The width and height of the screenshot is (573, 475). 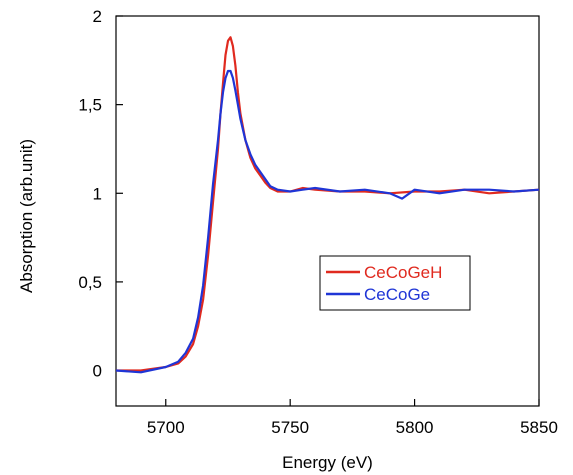 What do you see at coordinates (415, 427) in the screenshot?
I see `x-tick-label: 5800` at bounding box center [415, 427].